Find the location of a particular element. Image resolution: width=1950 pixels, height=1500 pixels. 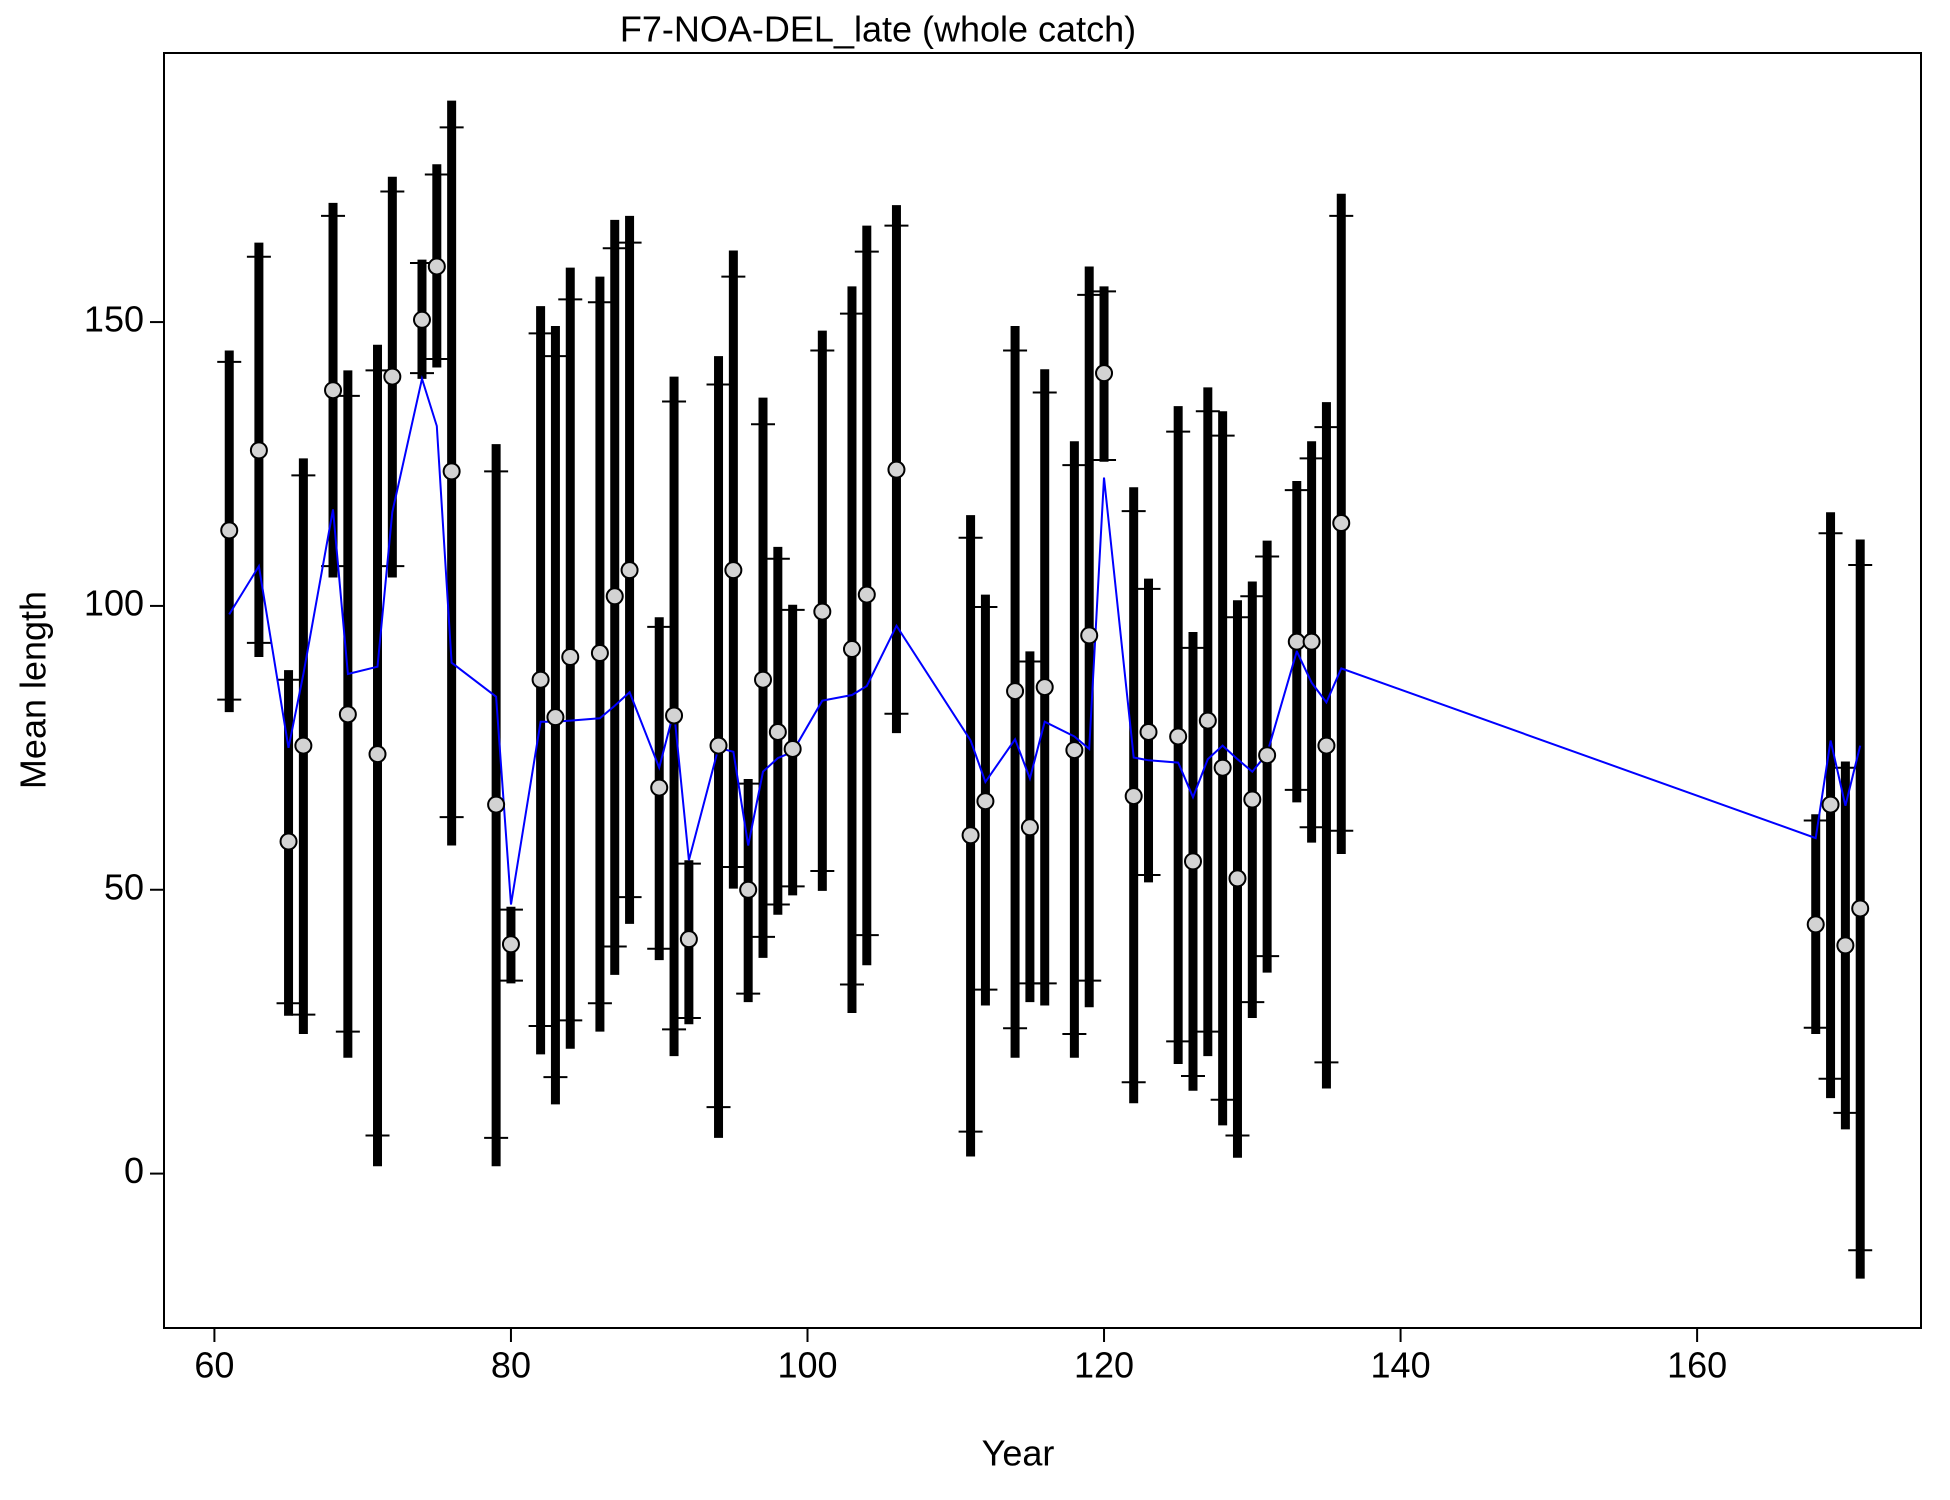

x-tick-label: 120 is located at coordinates (1104, 1365).